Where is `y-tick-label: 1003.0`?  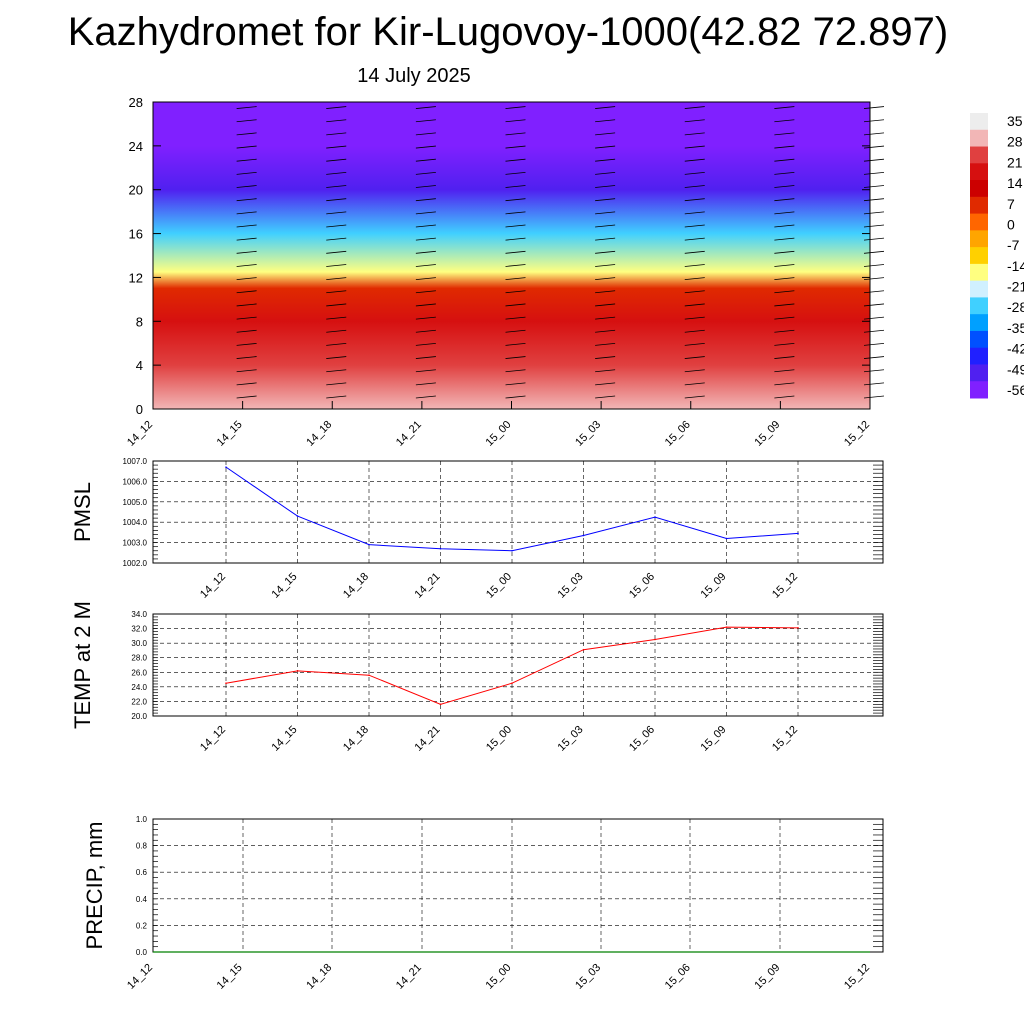 y-tick-label: 1003.0 is located at coordinates (135, 543).